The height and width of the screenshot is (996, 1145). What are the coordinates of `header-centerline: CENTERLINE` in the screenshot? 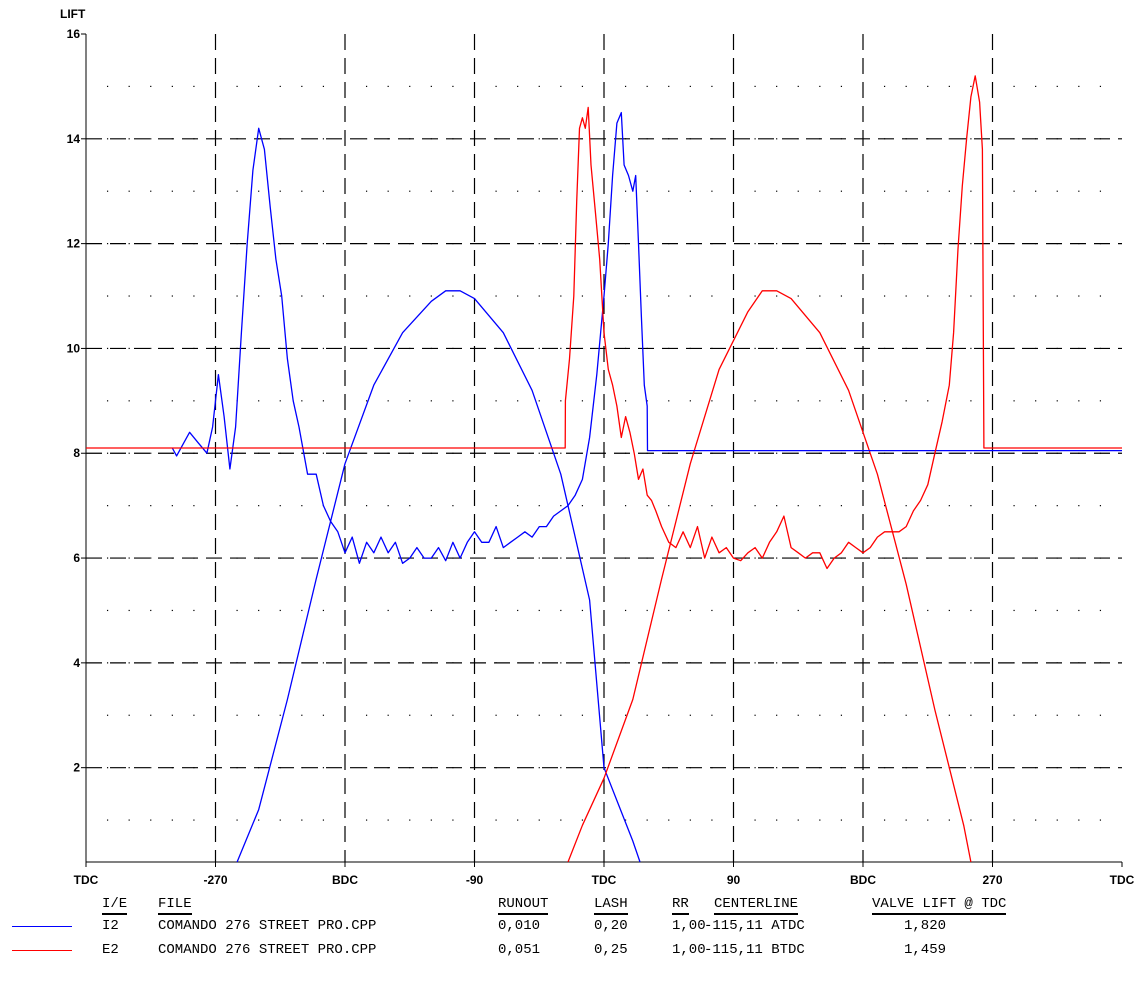 It's located at (756, 905).